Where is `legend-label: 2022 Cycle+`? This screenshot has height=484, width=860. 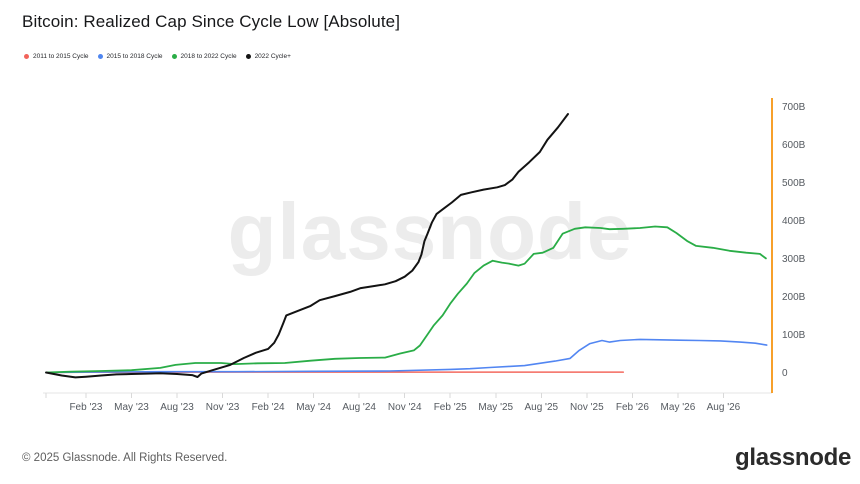 legend-label: 2022 Cycle+ is located at coordinates (272, 56).